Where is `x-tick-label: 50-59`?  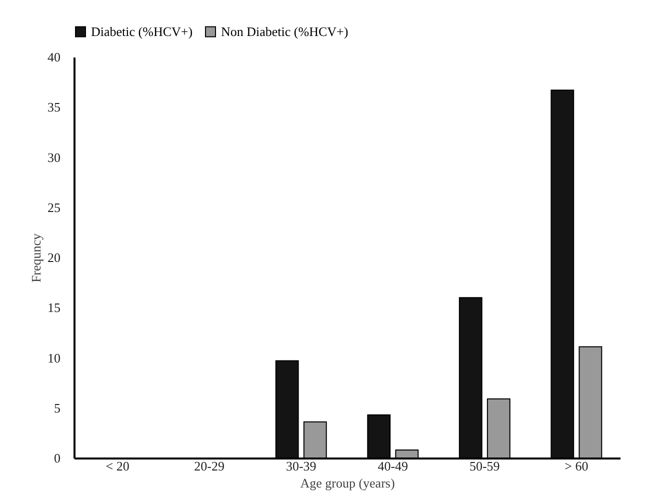 x-tick-label: 50-59 is located at coordinates (484, 466).